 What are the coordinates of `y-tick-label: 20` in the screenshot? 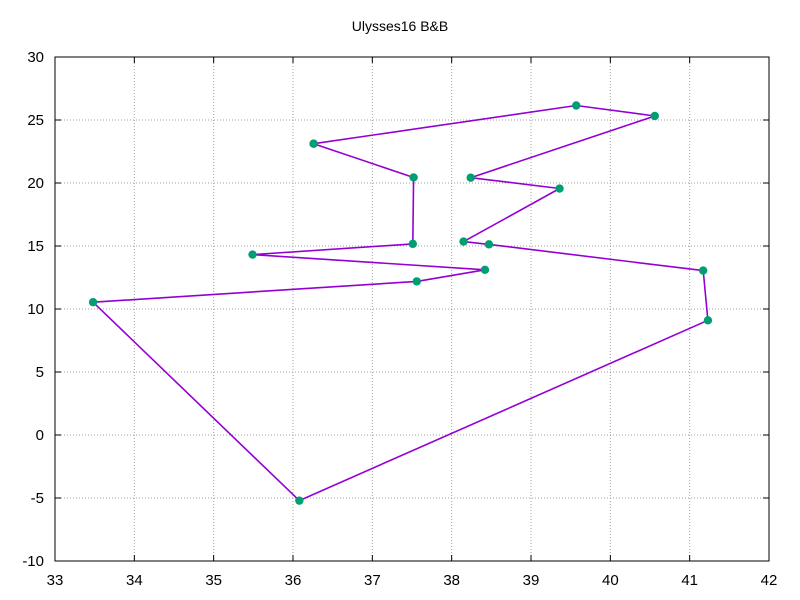 It's located at (35, 183).